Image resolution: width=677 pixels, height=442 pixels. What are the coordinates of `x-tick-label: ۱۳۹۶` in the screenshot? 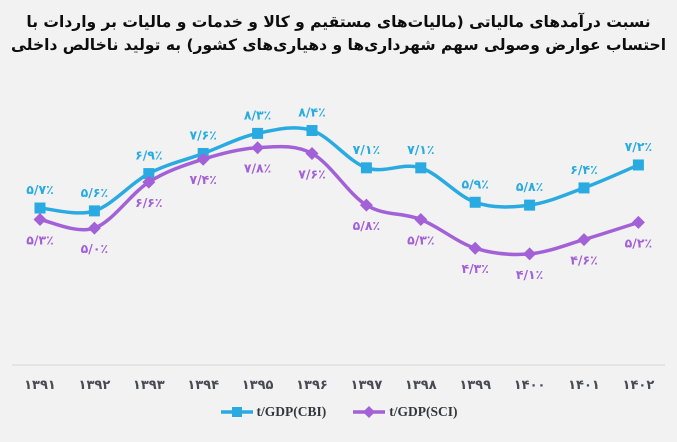 It's located at (312, 385).